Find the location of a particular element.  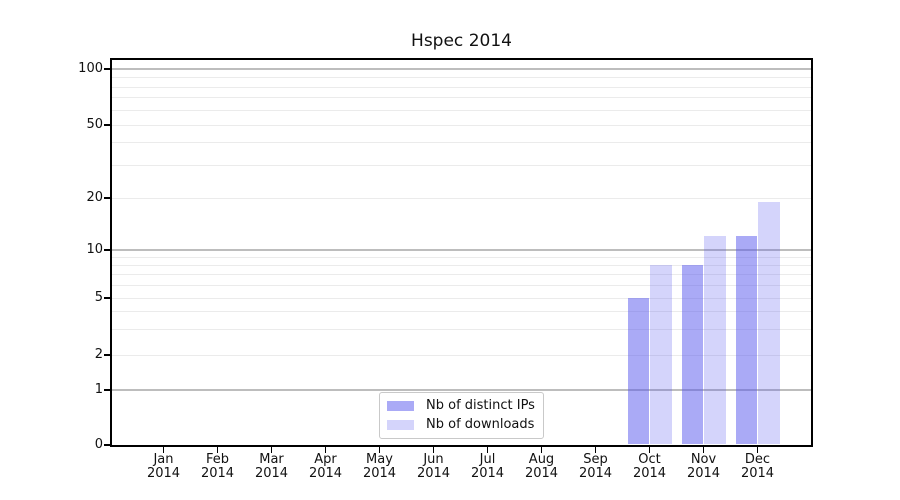

x-tick-month: Dec is located at coordinates (757, 459).